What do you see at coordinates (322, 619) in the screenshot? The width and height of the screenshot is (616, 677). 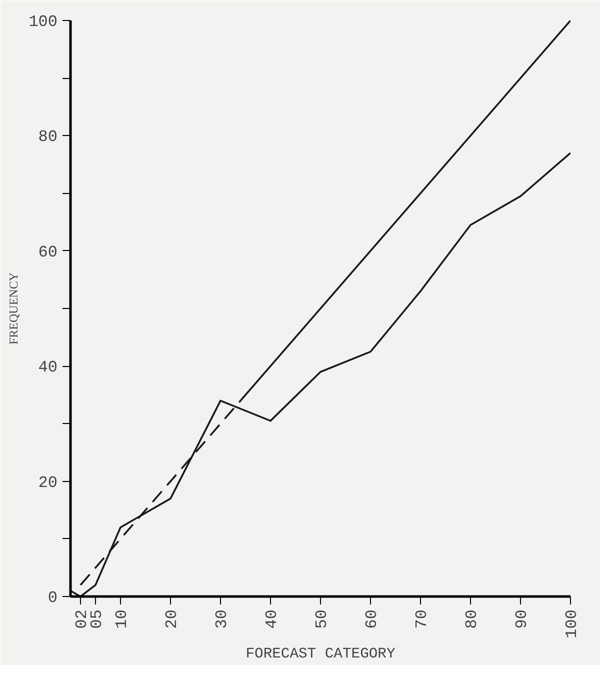 I see `x-tick-label: 50` at bounding box center [322, 619].